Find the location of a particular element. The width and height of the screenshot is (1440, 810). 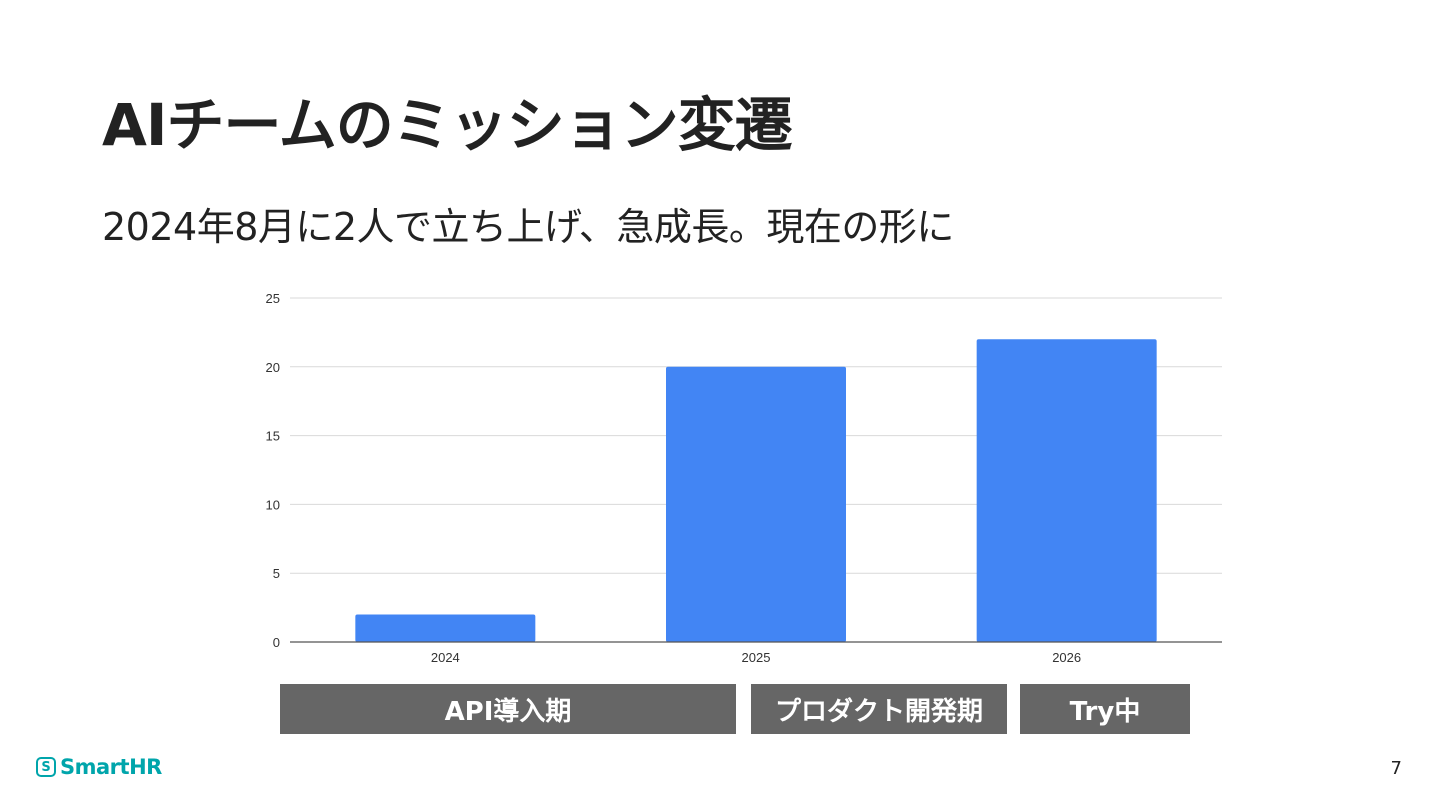

y-tick-label: 10 is located at coordinates (273, 504).